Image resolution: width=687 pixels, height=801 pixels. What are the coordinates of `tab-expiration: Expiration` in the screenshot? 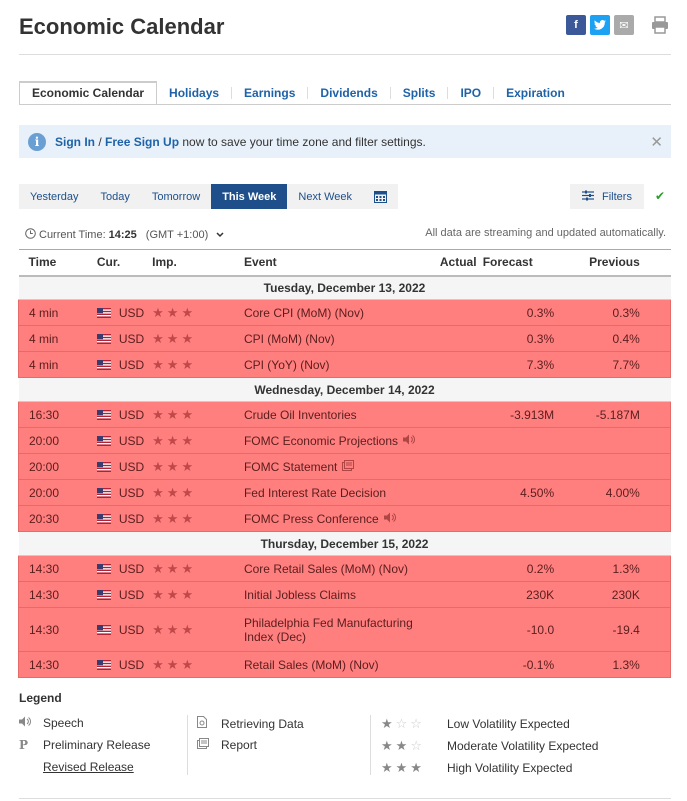 It's located at (535, 93).